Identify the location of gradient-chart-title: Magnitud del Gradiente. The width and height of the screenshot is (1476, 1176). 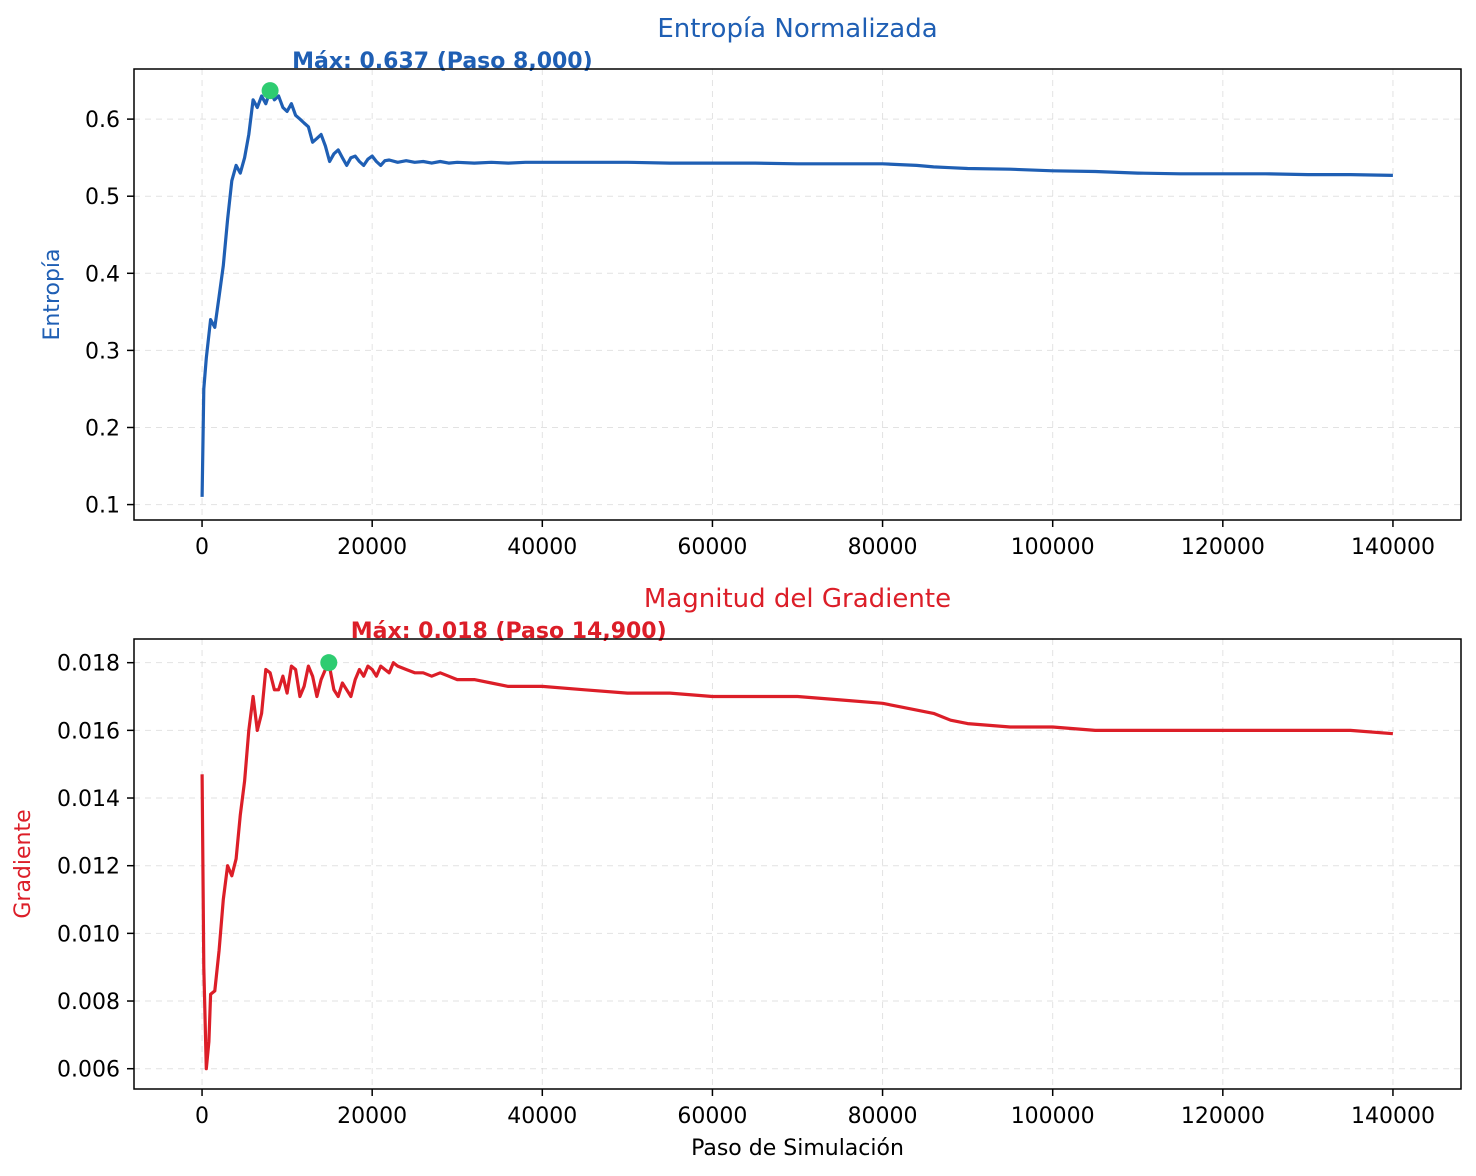
(797, 599).